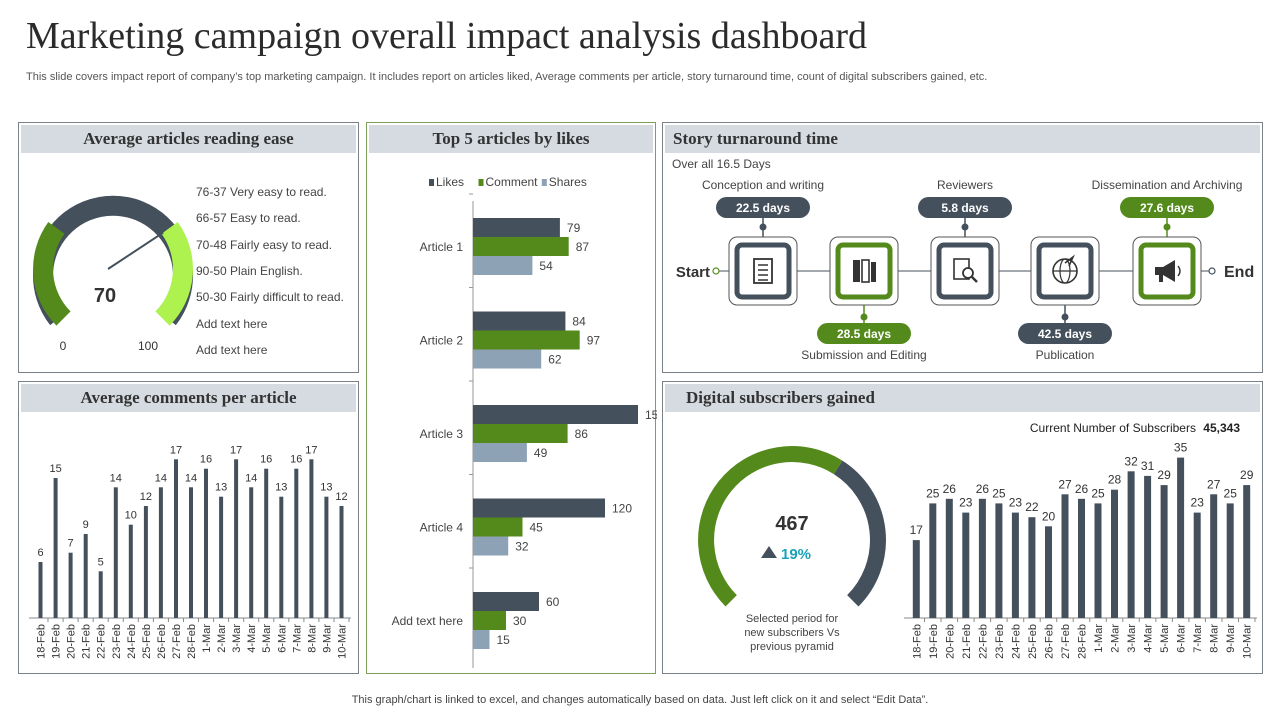 The width and height of the screenshot is (1280, 720). I want to click on data-label: 6, so click(40, 553).